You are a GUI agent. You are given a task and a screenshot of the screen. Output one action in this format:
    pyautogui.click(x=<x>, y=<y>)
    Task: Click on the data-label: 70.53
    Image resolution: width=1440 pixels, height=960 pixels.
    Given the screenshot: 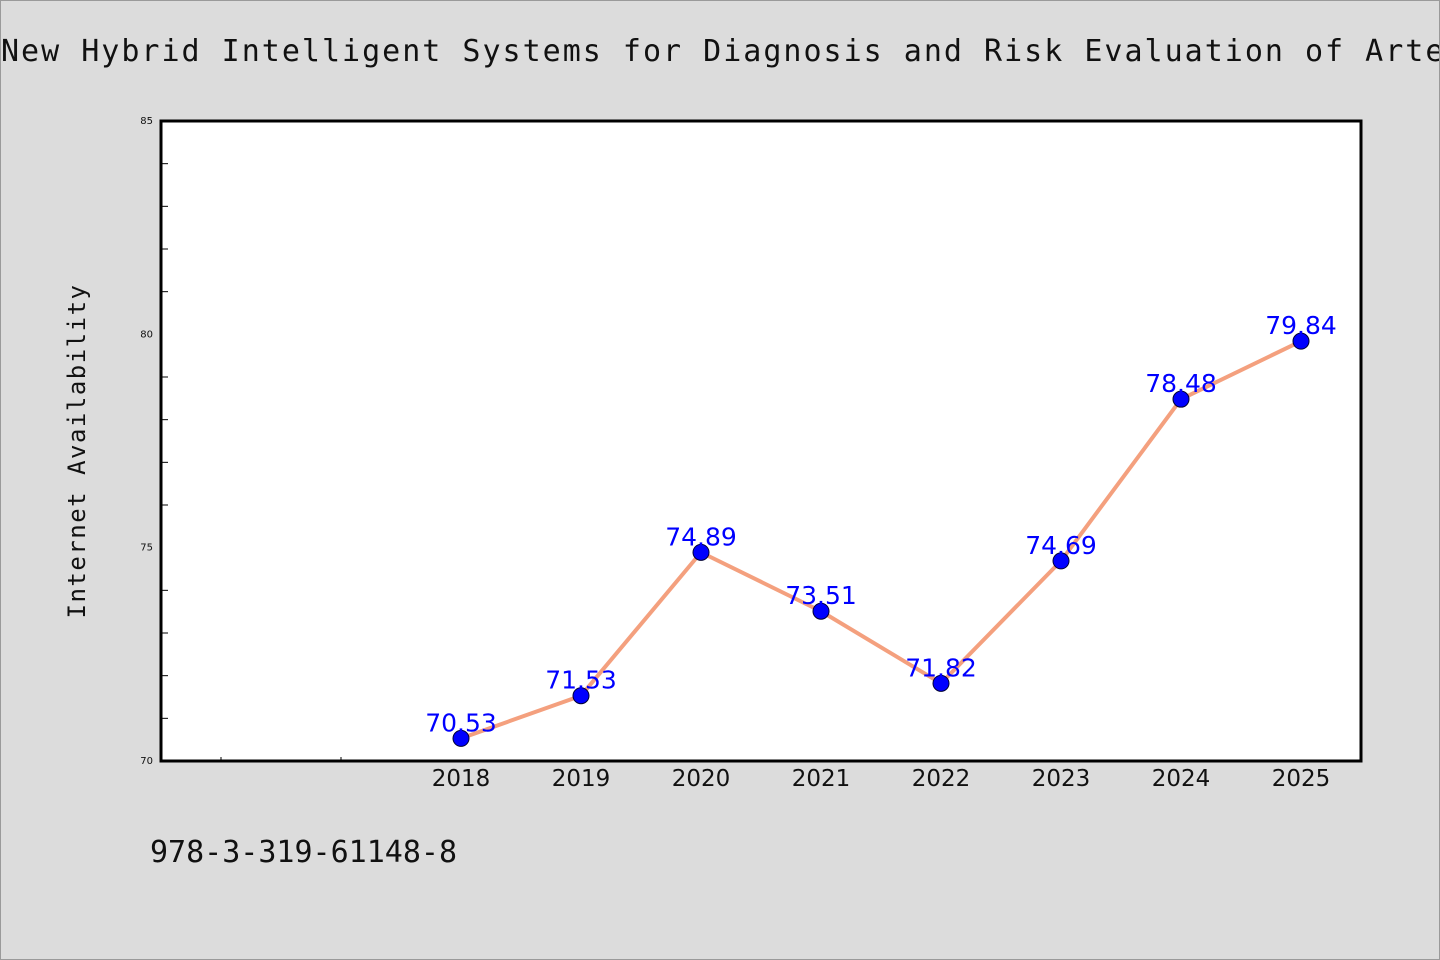 What is the action you would take?
    pyautogui.click(x=461, y=722)
    